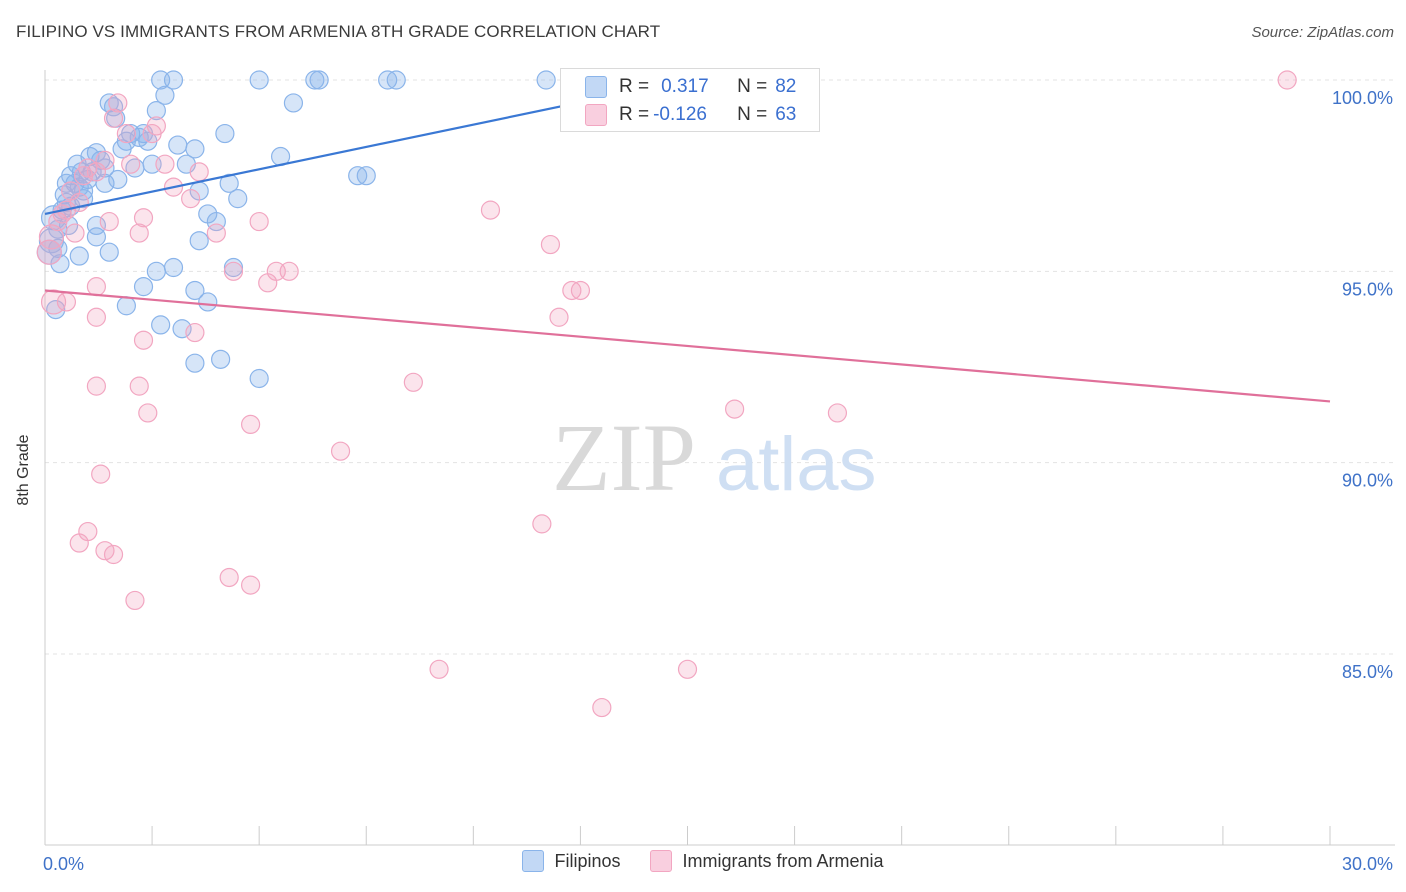 The image size is (1406, 892). I want to click on legend-swatch-filipinos, so click(533, 861).